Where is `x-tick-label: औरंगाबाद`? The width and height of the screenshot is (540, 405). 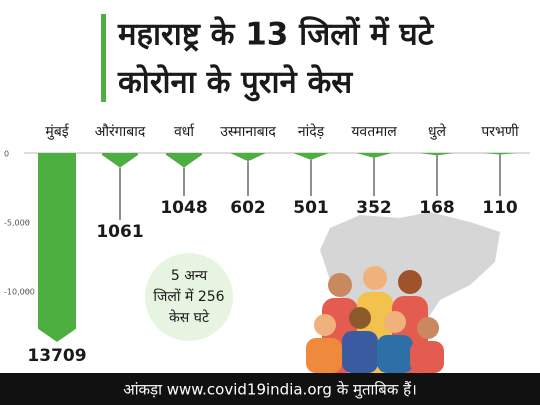
x-tick-label: औरंगाबाद is located at coordinates (120, 131).